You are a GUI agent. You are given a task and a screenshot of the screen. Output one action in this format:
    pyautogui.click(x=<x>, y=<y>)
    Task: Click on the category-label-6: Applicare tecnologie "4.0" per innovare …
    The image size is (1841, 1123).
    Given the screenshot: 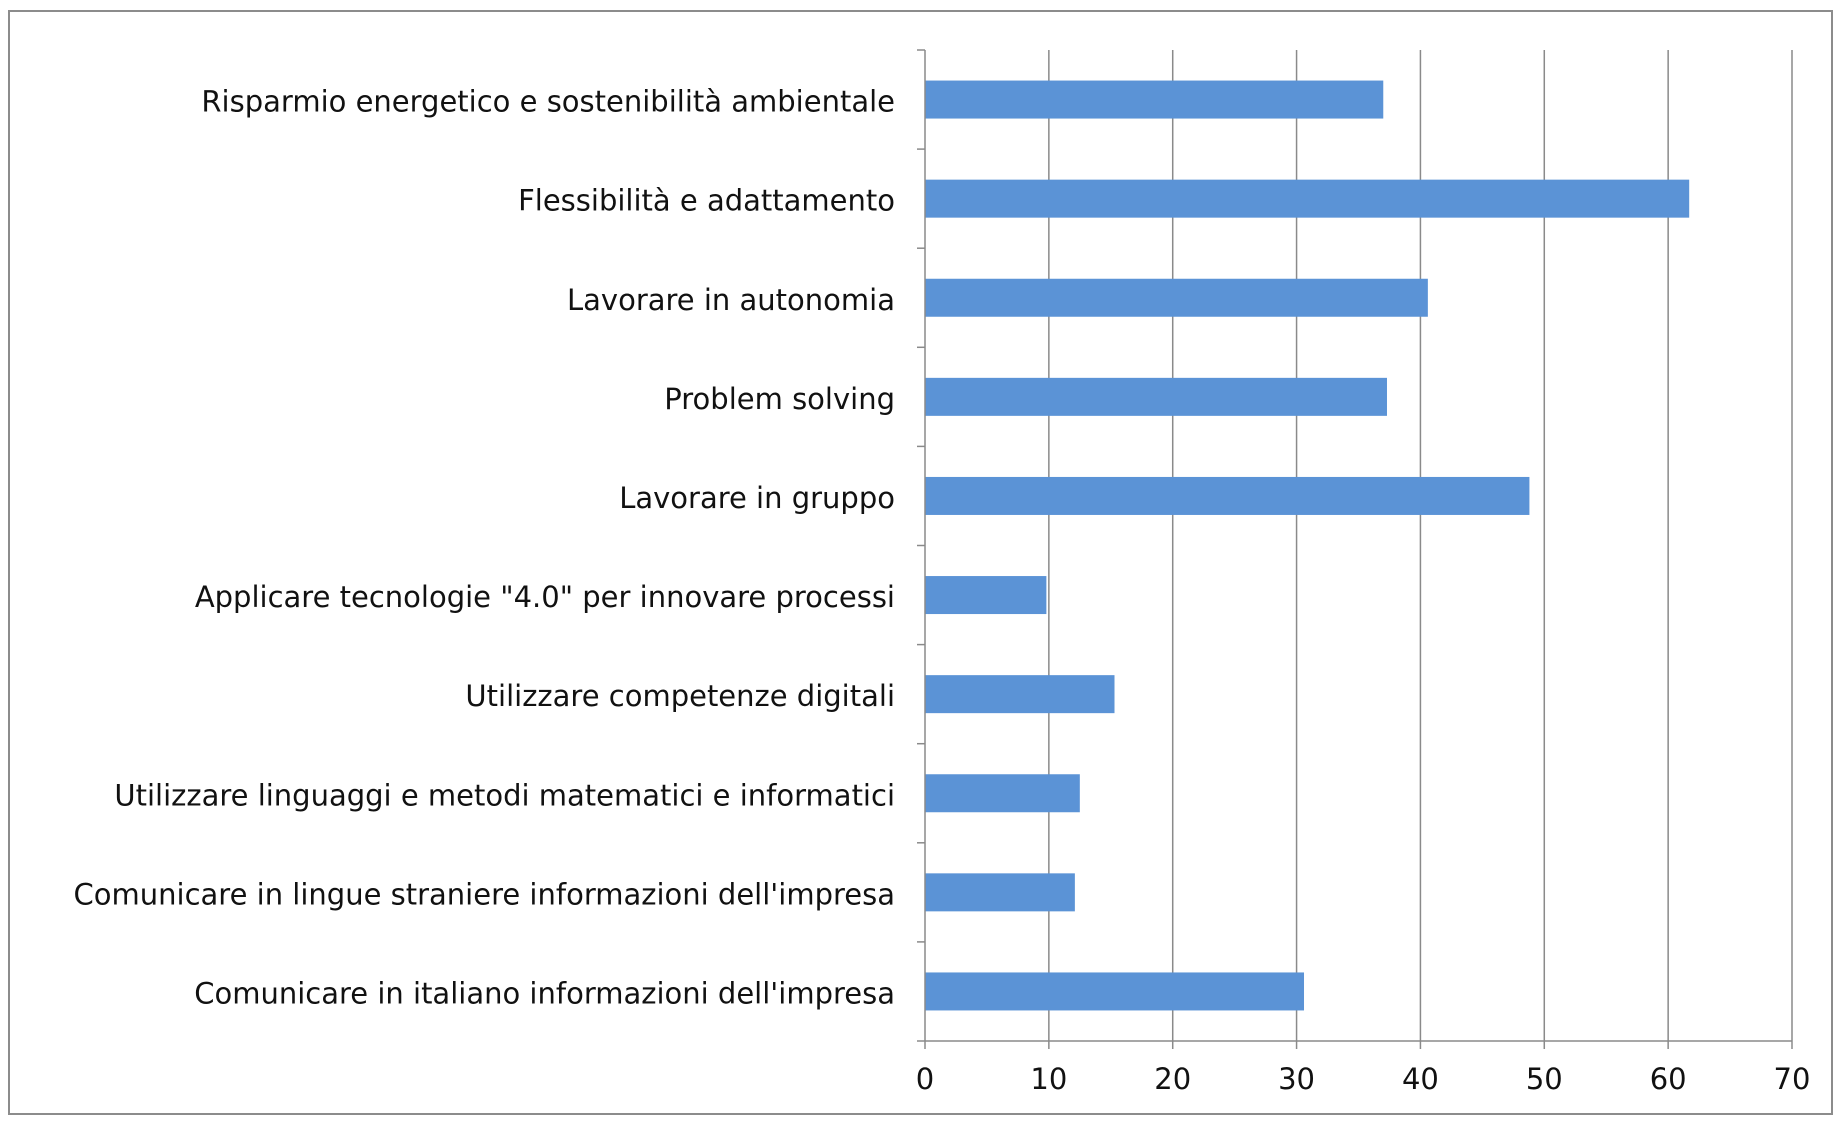 What is the action you would take?
    pyautogui.click(x=545, y=597)
    